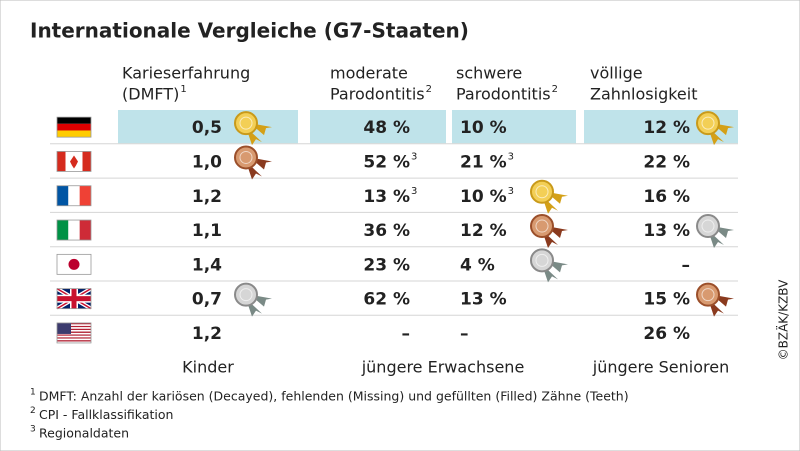  Describe the element at coordinates (386, 197) in the screenshot. I see `cell-value: 13 %` at that location.